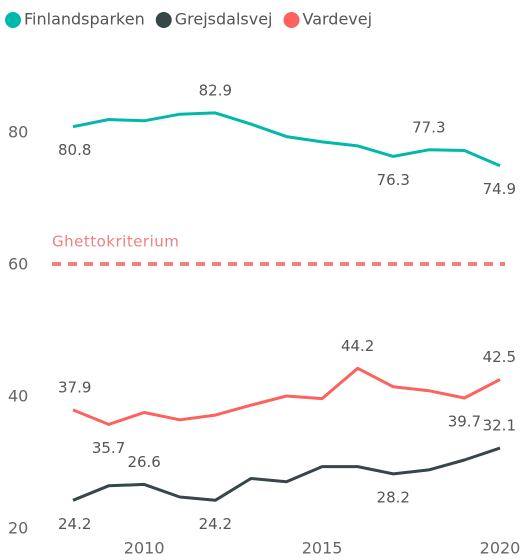  I want to click on data-label: 32.1, so click(499, 426).